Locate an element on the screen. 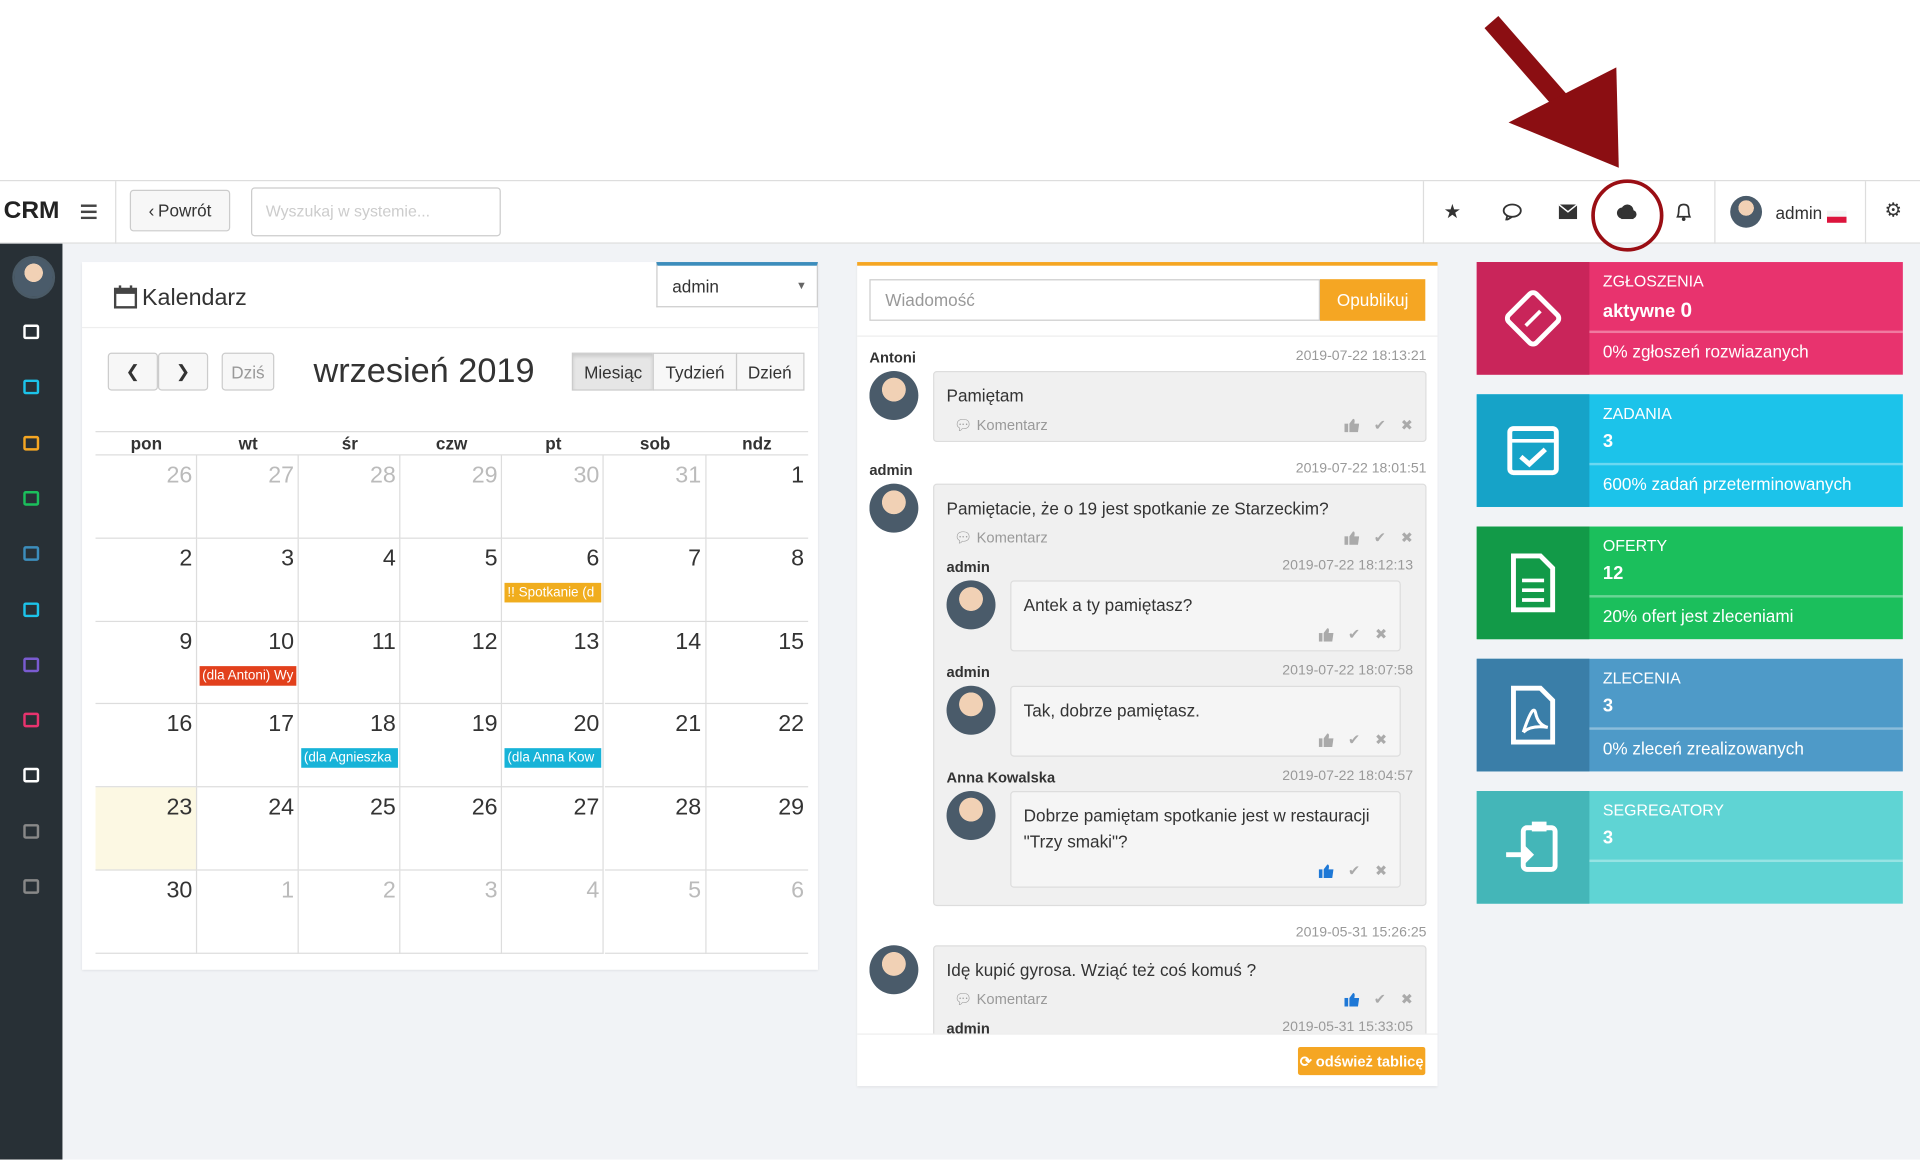 Image resolution: width=1920 pixels, height=1160 pixels. user-select: admin ▼ is located at coordinates (737, 285).